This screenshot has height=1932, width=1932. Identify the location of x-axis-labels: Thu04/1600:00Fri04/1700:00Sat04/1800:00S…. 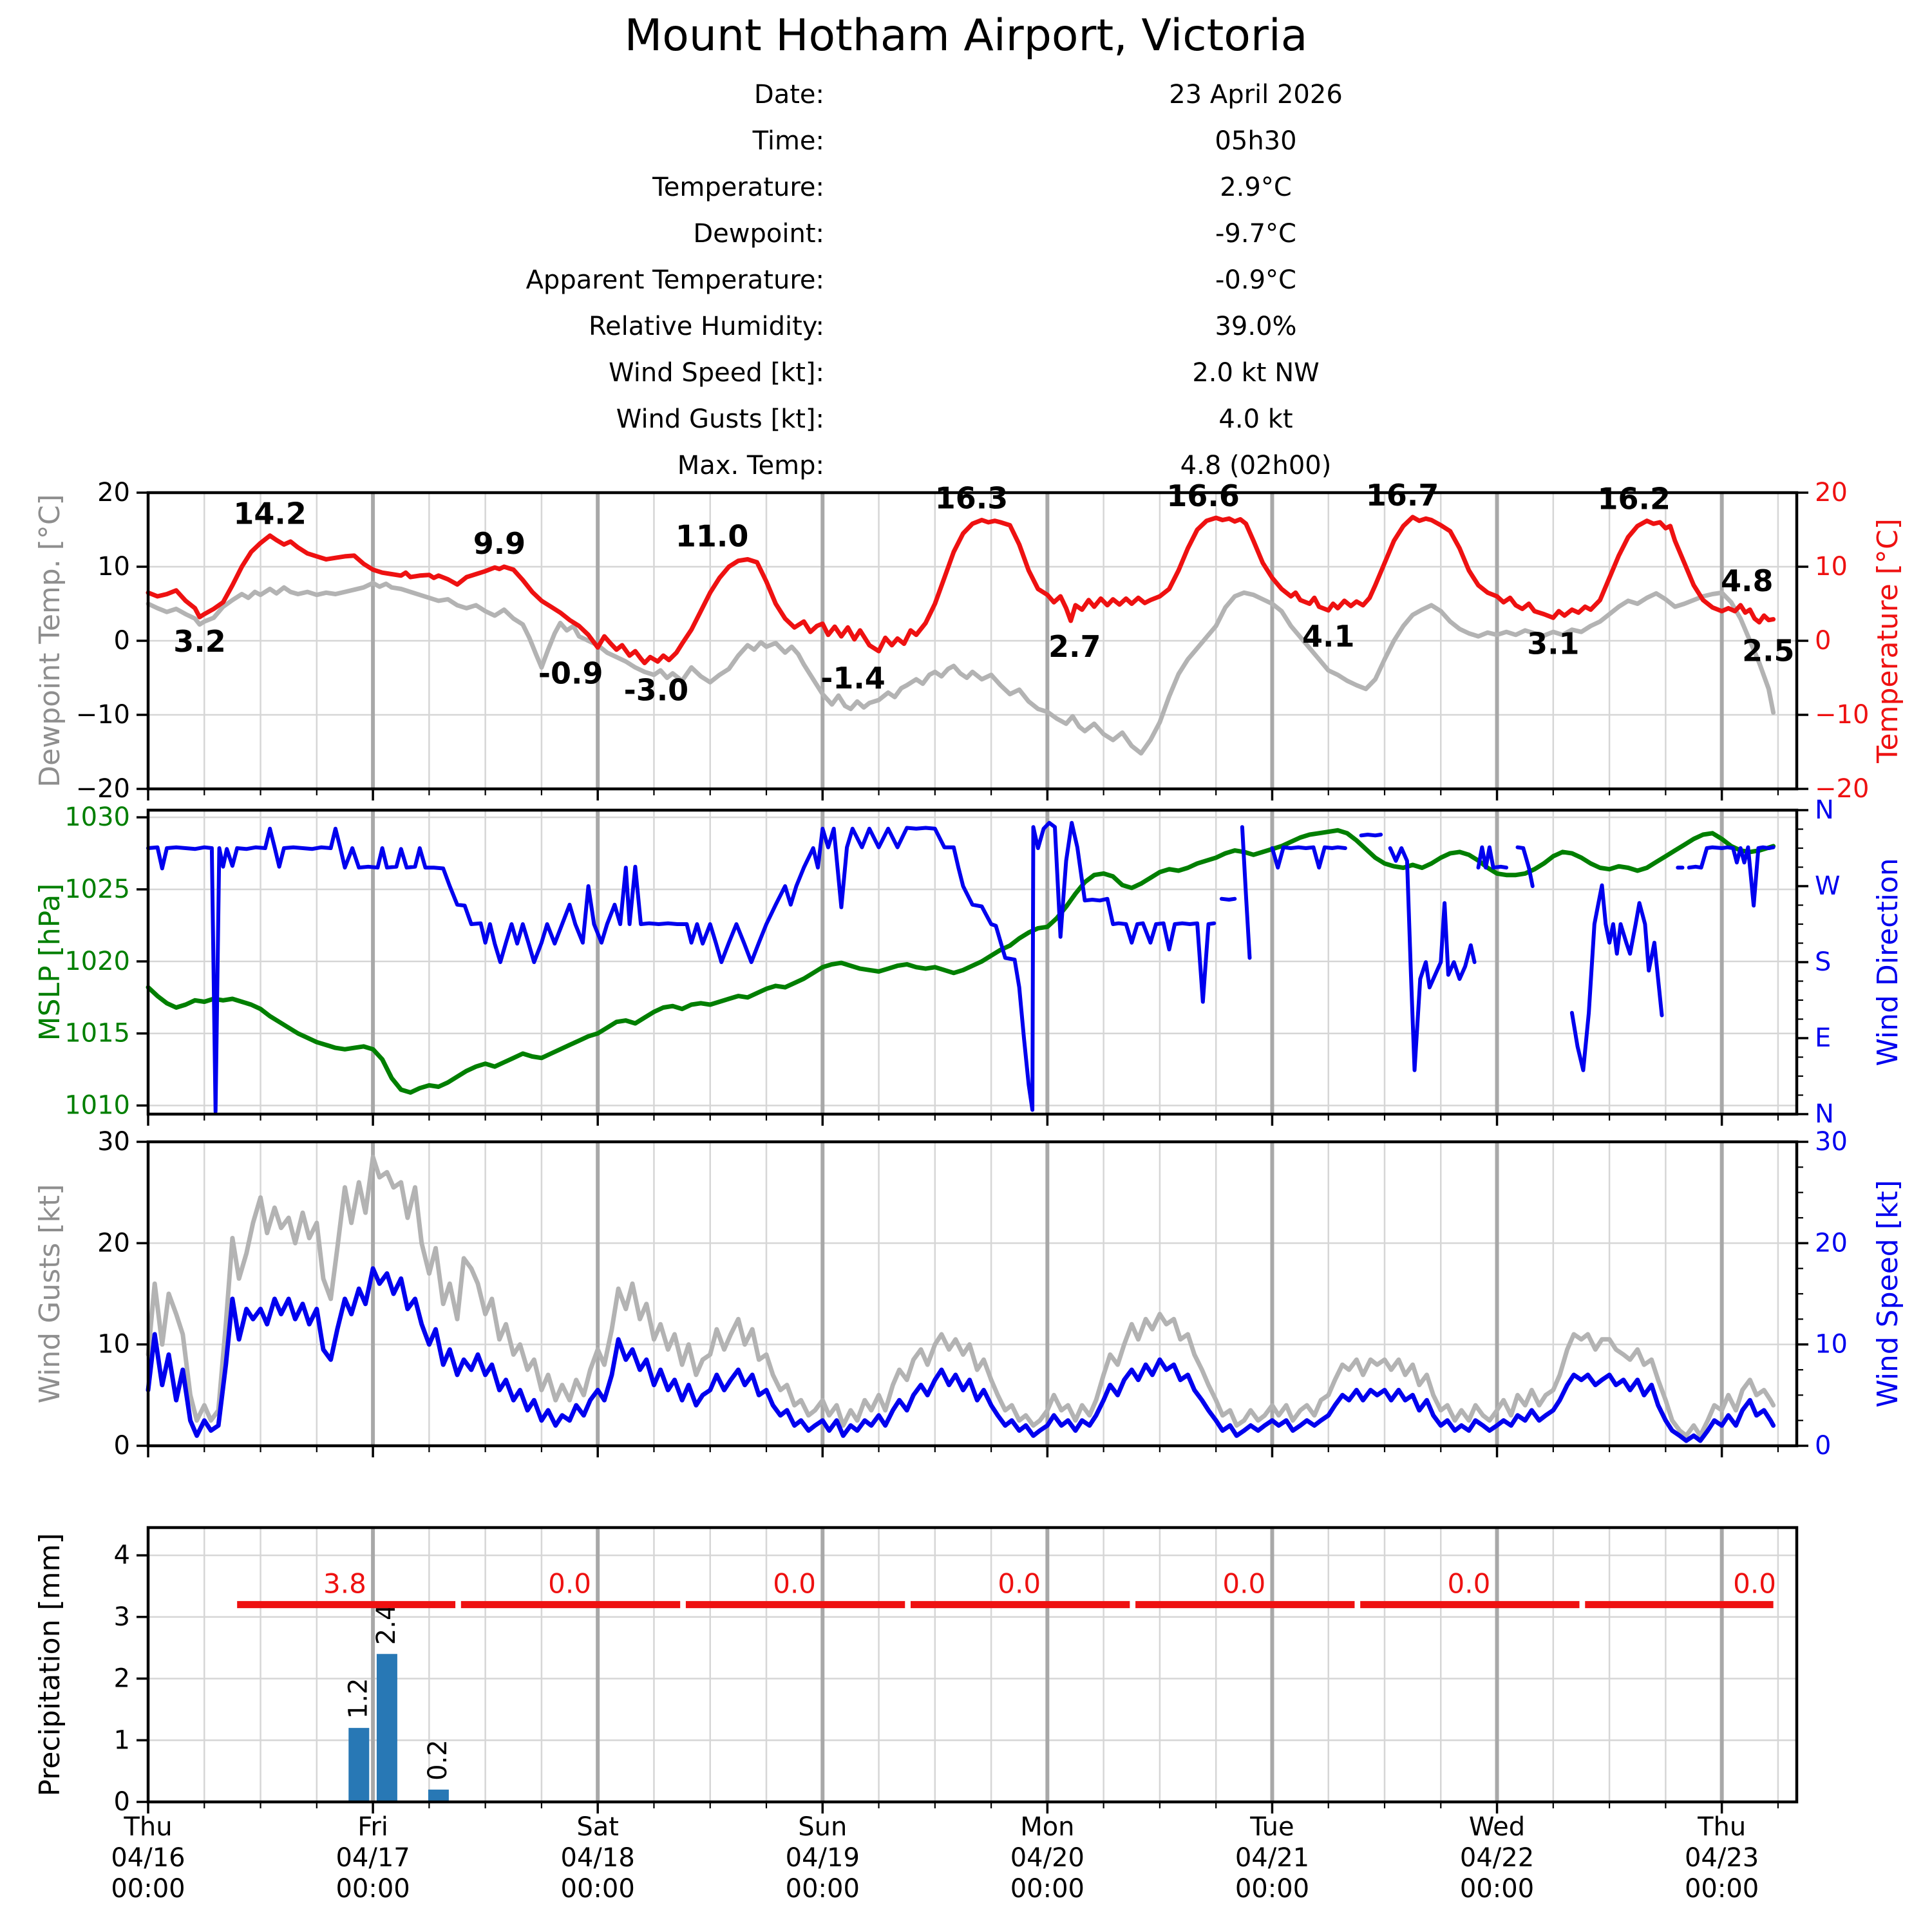
(935, 1858).